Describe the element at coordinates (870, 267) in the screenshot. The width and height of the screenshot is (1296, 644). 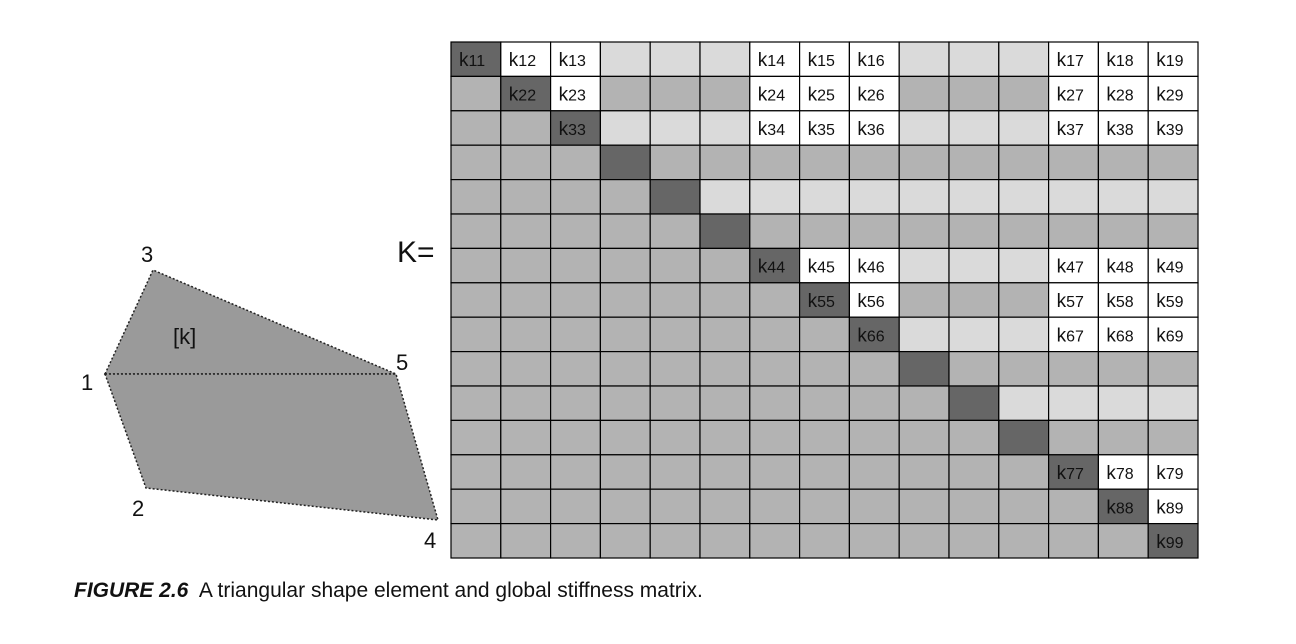
I see `matrix-entry-k46: k46` at that location.